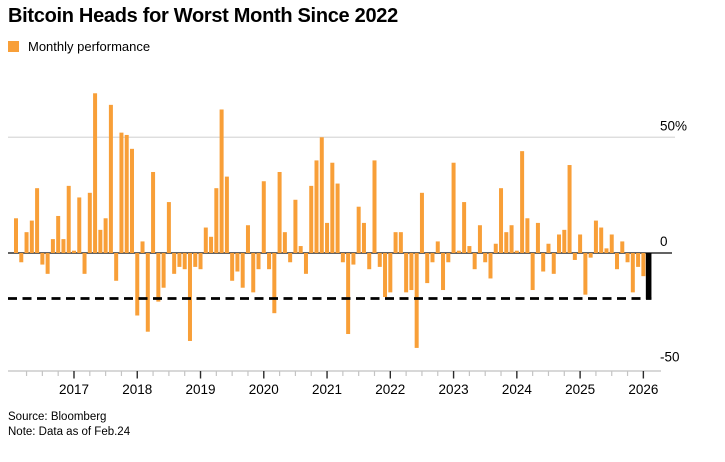 The width and height of the screenshot is (725, 462). I want to click on note-line: Note: Data as of Feb.24, so click(69, 432).